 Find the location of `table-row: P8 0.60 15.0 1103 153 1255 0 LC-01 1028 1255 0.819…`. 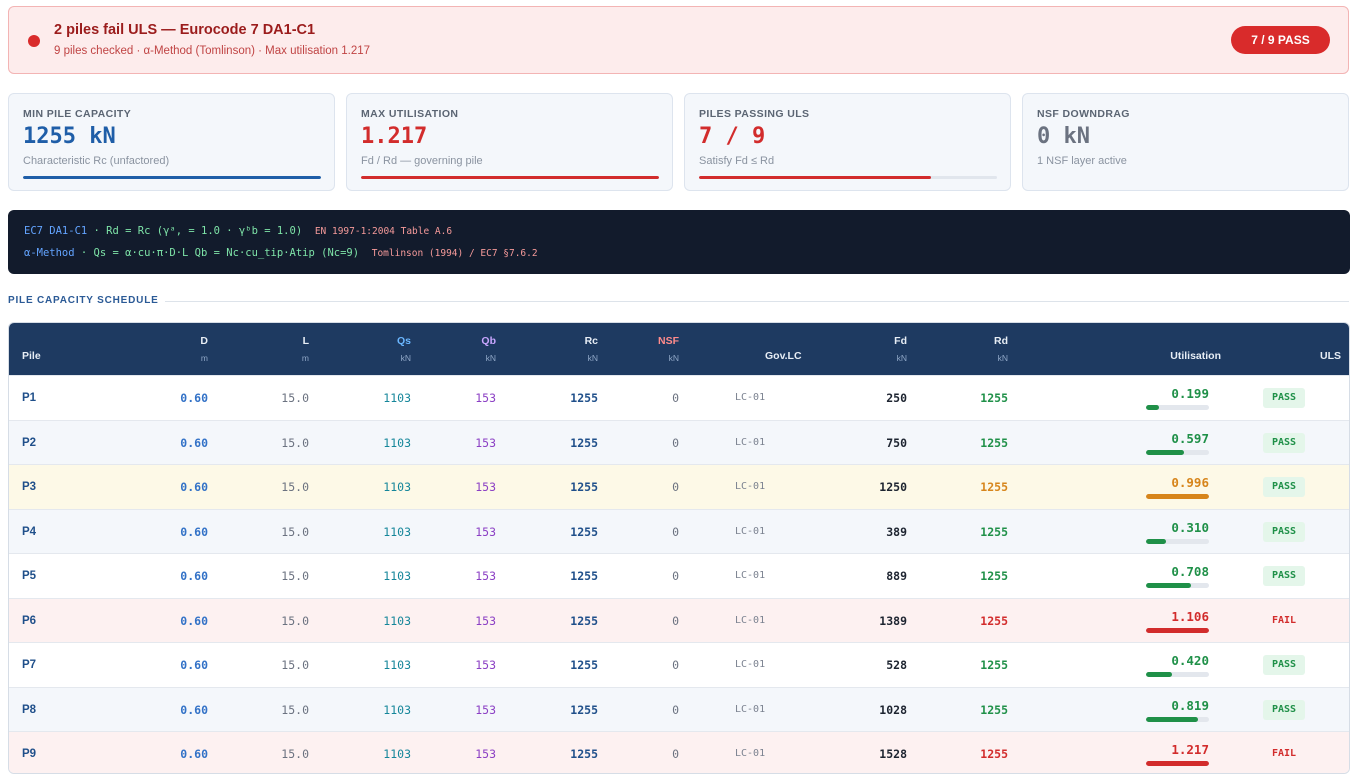

table-row: P8 0.60 15.0 1103 153 1255 0 LC-01 1028 1255 0.819… is located at coordinates (679, 708).